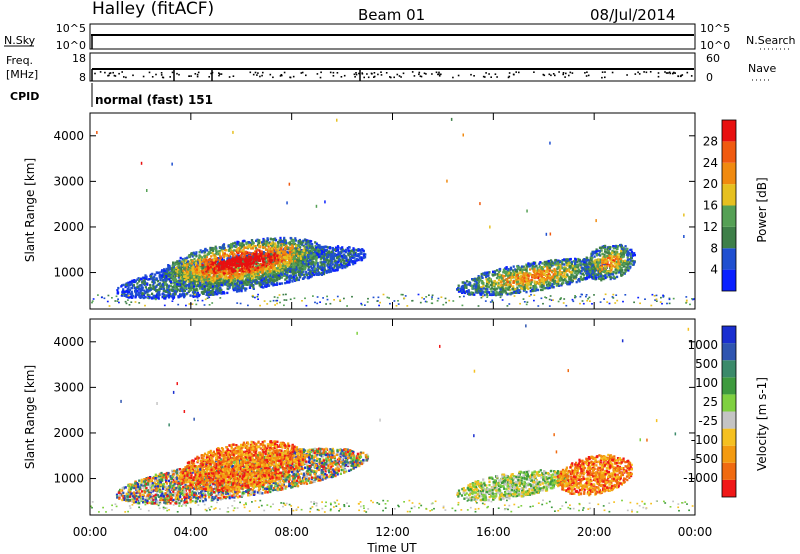  I want to click on nave-label: Nave, so click(762, 68).